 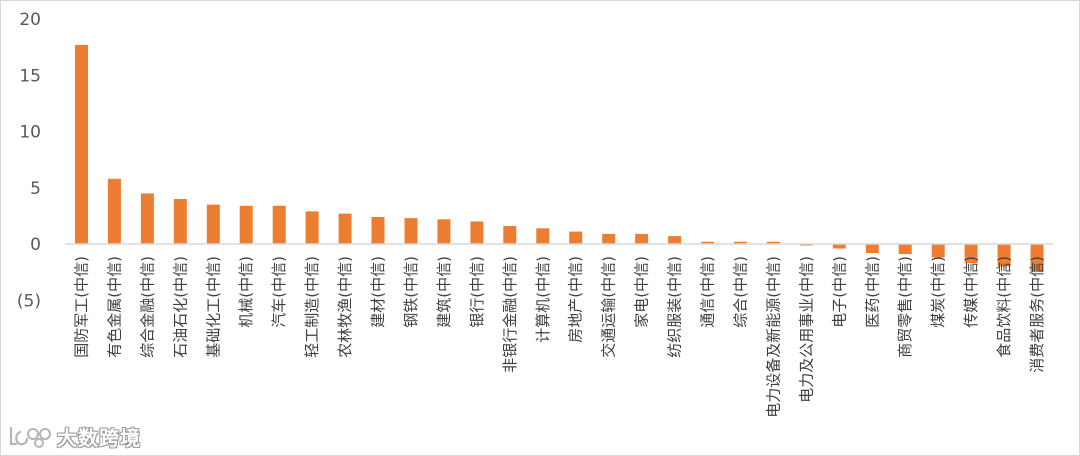 I want to click on x-category-label: 国防军工(中信), so click(x=82, y=307).